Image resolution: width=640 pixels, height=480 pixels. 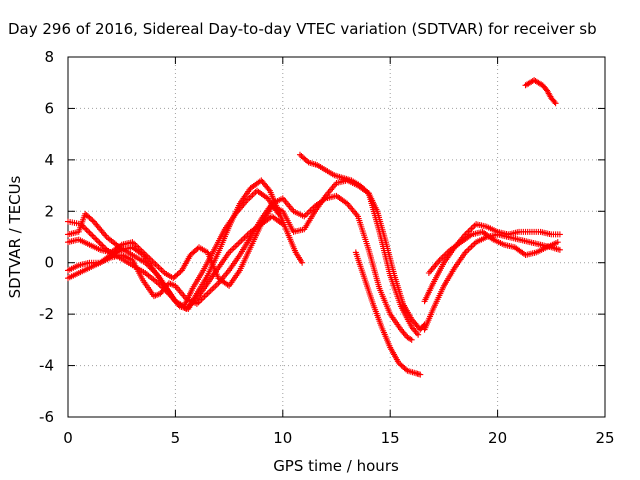 I want to click on x-tick-label: 20, so click(x=497, y=438).